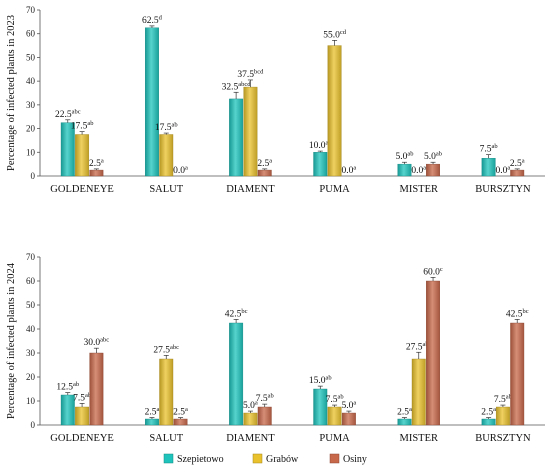  I want to click on legend-label: Szepietowo, so click(200, 459).